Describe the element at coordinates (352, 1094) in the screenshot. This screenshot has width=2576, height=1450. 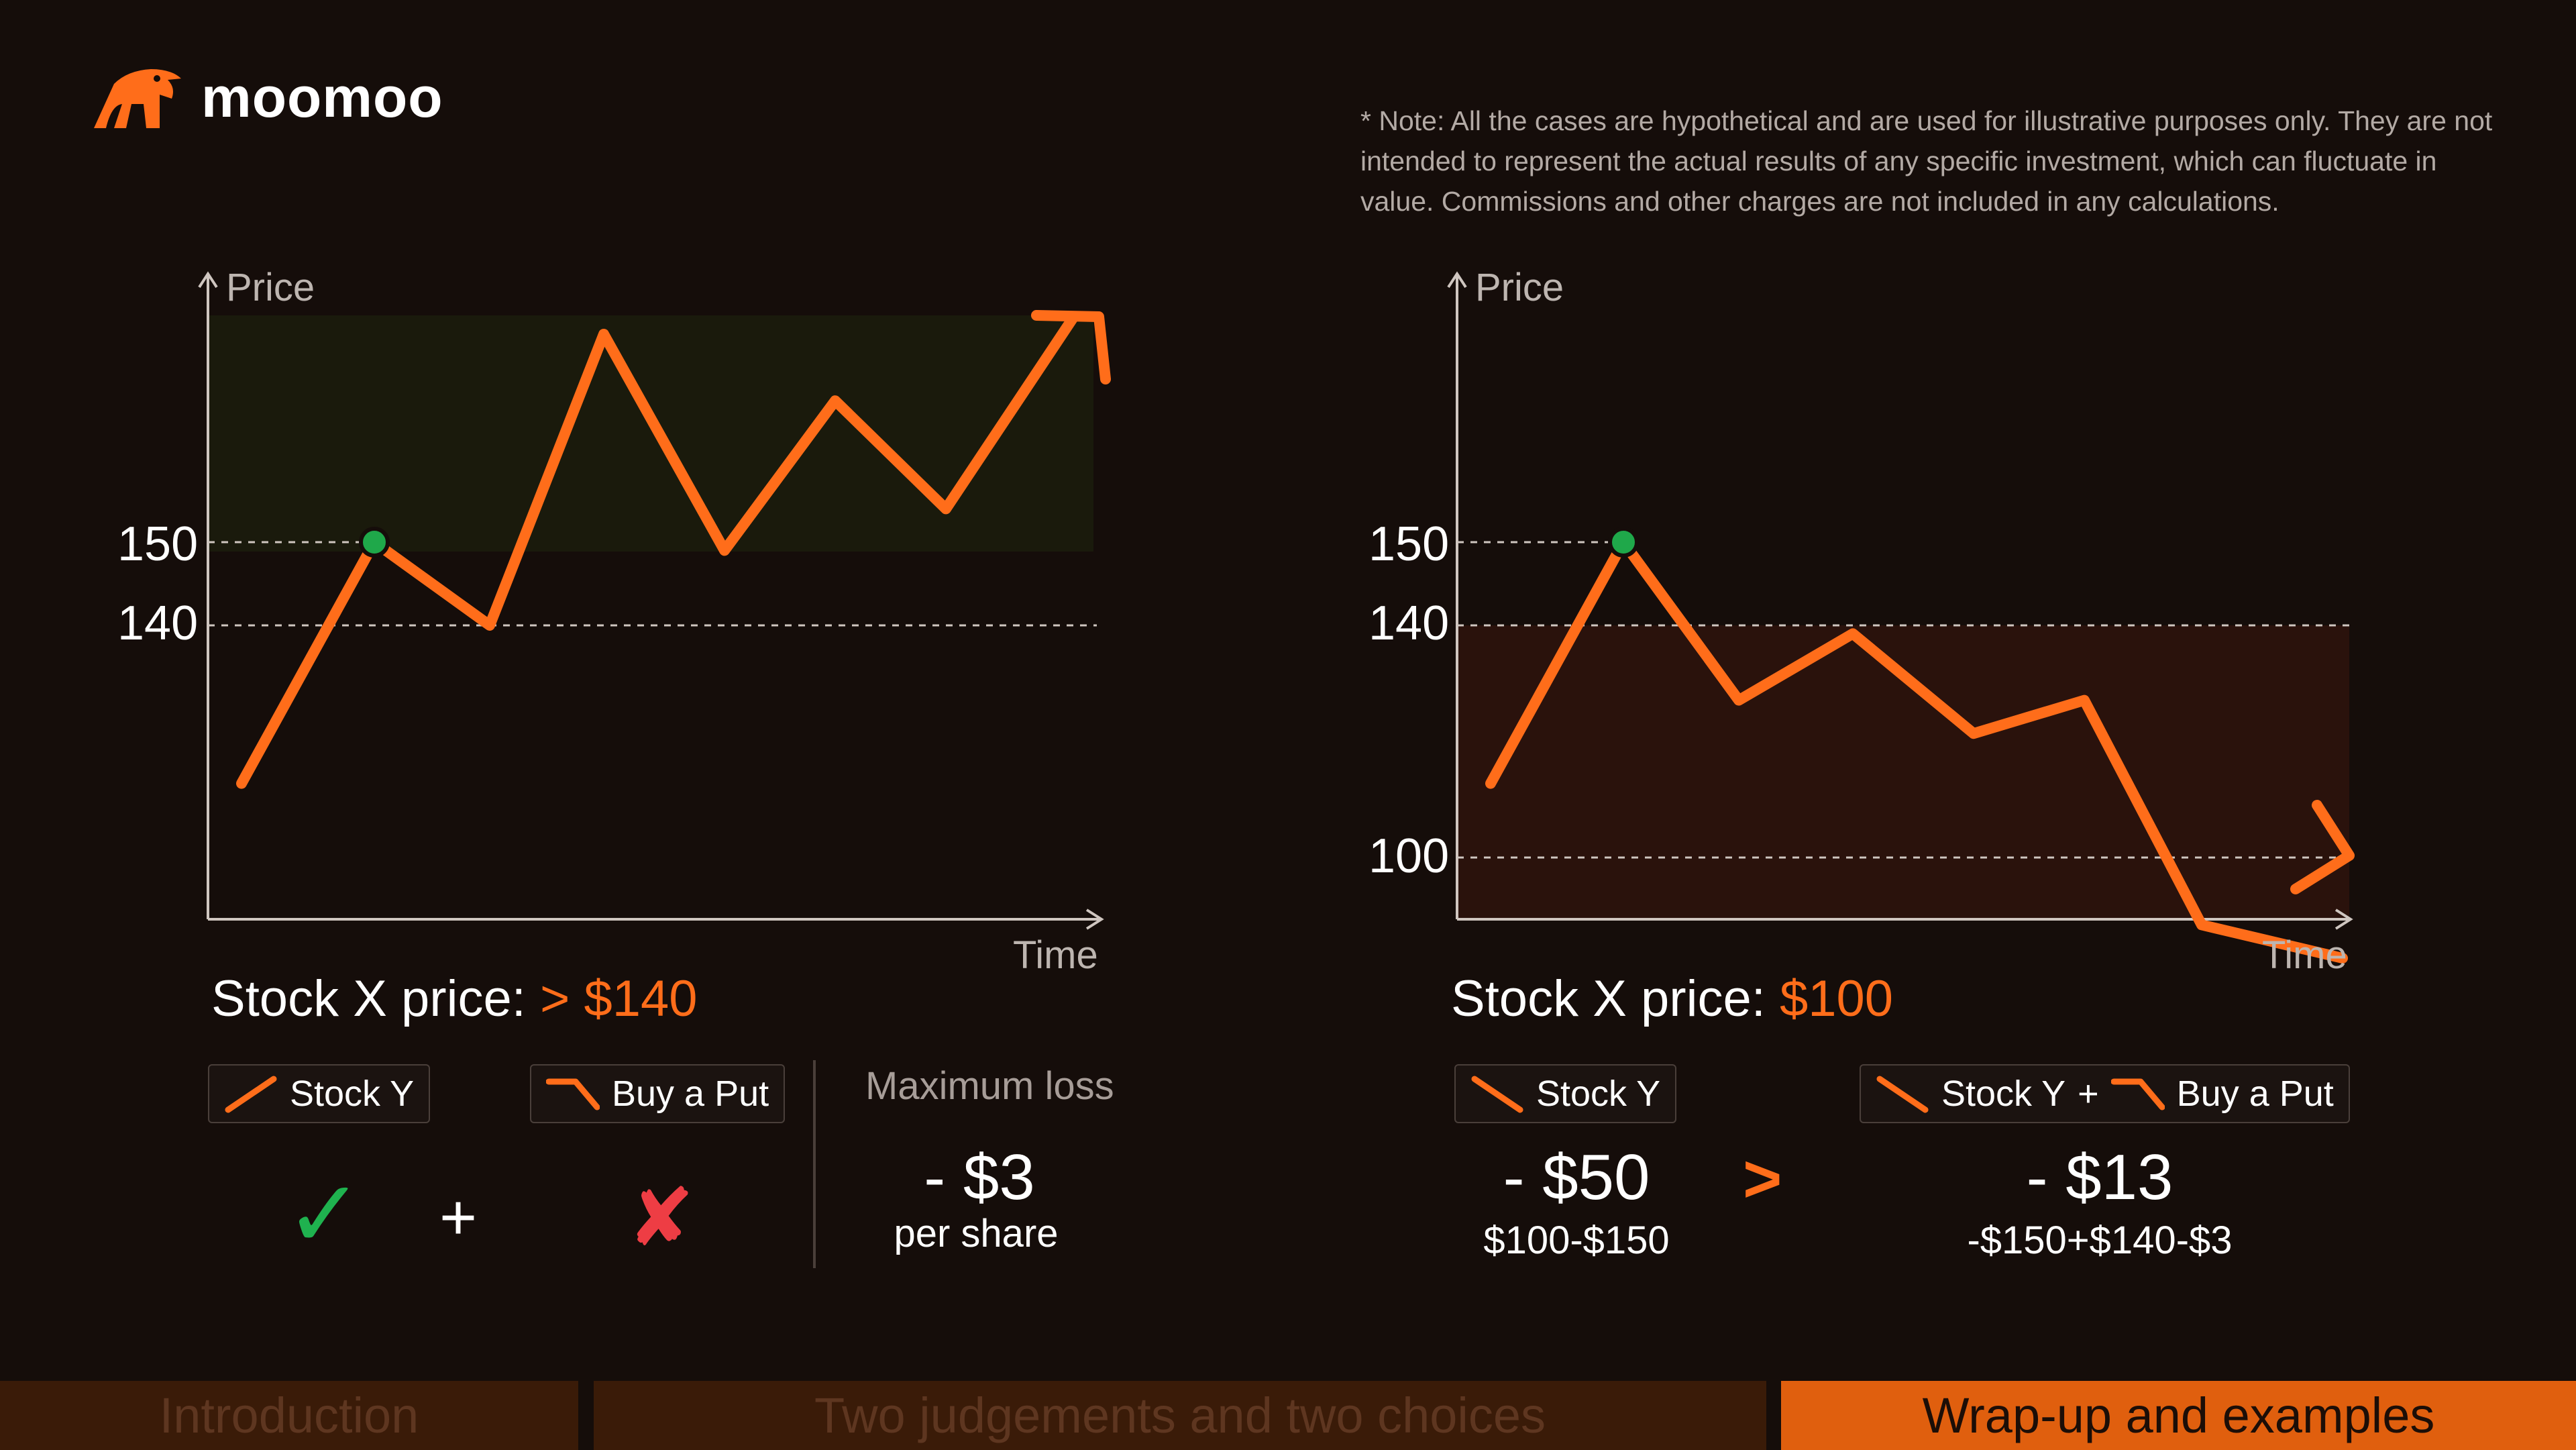
I see `left-chip-stock-label: Stock Y` at that location.